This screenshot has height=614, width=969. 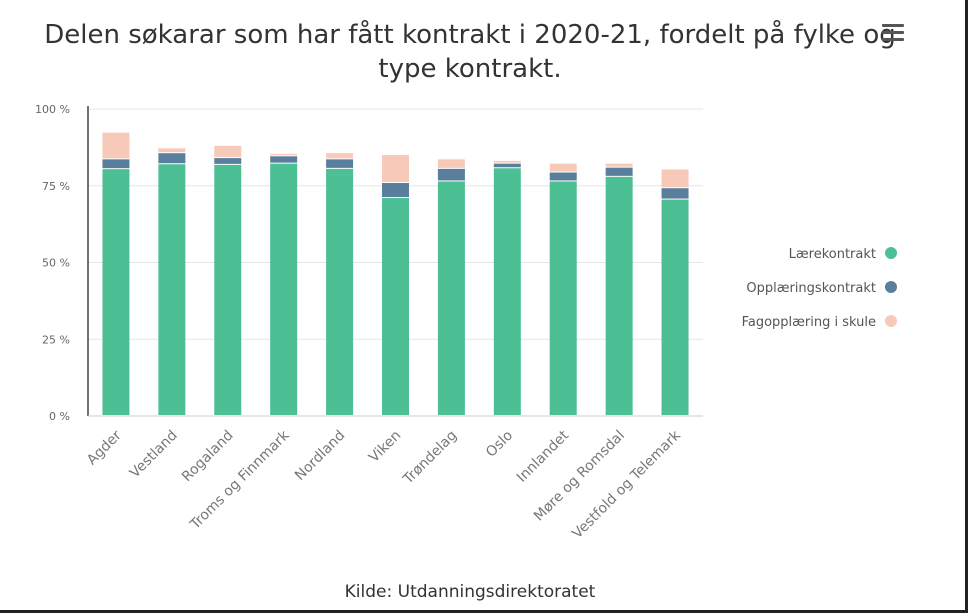 I want to click on x-tick-label: Innlandet, so click(x=543, y=456).